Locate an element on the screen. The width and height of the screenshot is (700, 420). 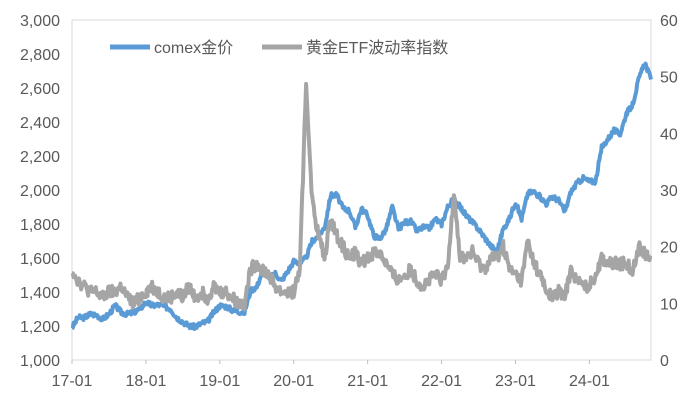
y-right-tick-label: 50 is located at coordinates (669, 78).